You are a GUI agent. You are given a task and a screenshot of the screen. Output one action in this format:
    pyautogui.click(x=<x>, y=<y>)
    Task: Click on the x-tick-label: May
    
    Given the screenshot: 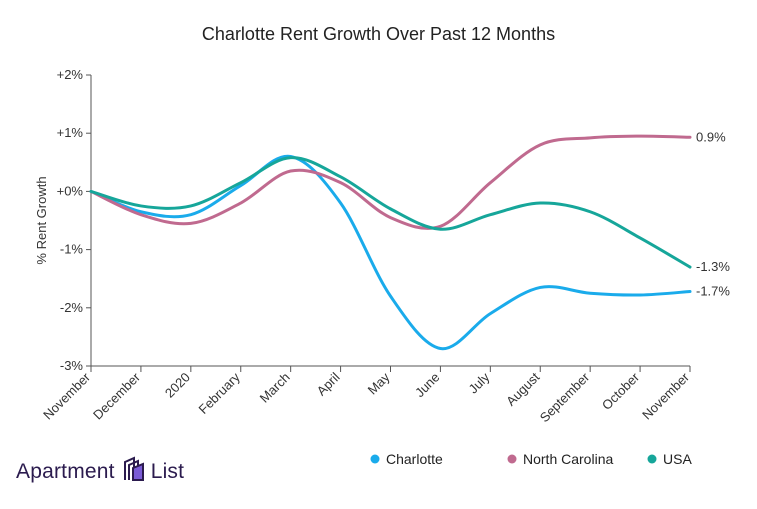 What is the action you would take?
    pyautogui.click(x=379, y=383)
    